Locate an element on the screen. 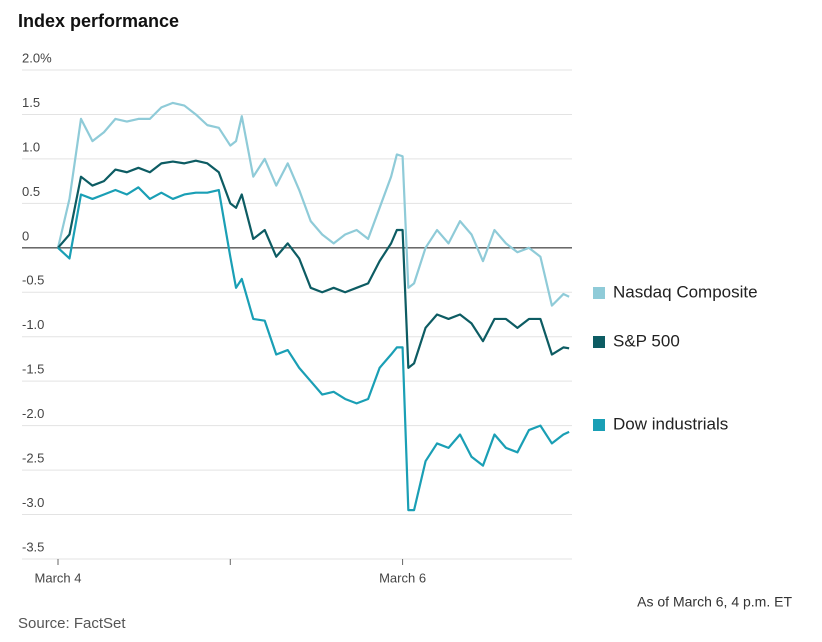 This screenshot has height=642, width=822. source: Source: FactSet is located at coordinates (72, 623).